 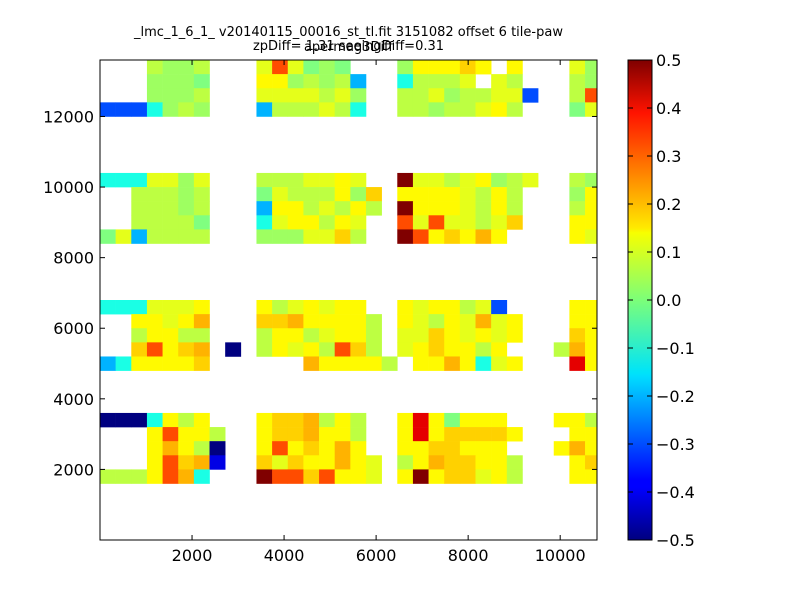 I want to click on colorbar-tick-label: 0.4, so click(x=668, y=108).